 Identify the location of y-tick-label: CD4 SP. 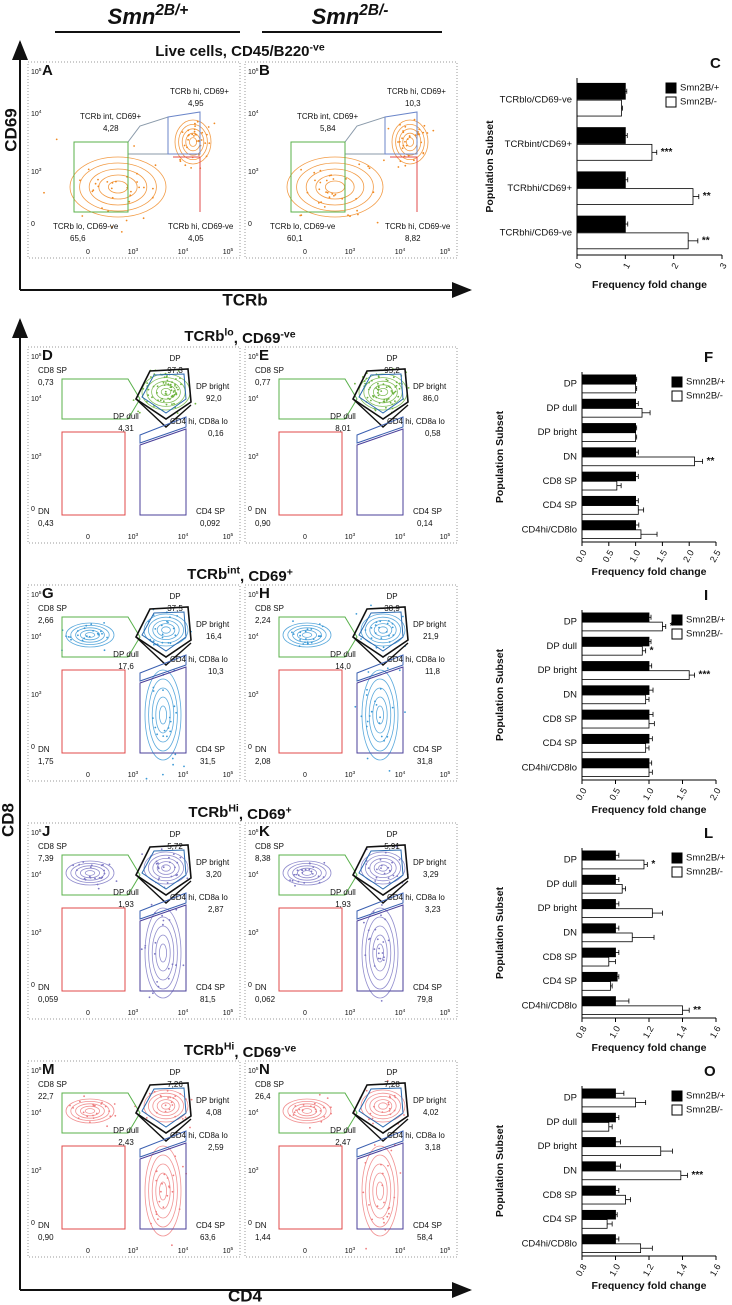
(560, 1219).